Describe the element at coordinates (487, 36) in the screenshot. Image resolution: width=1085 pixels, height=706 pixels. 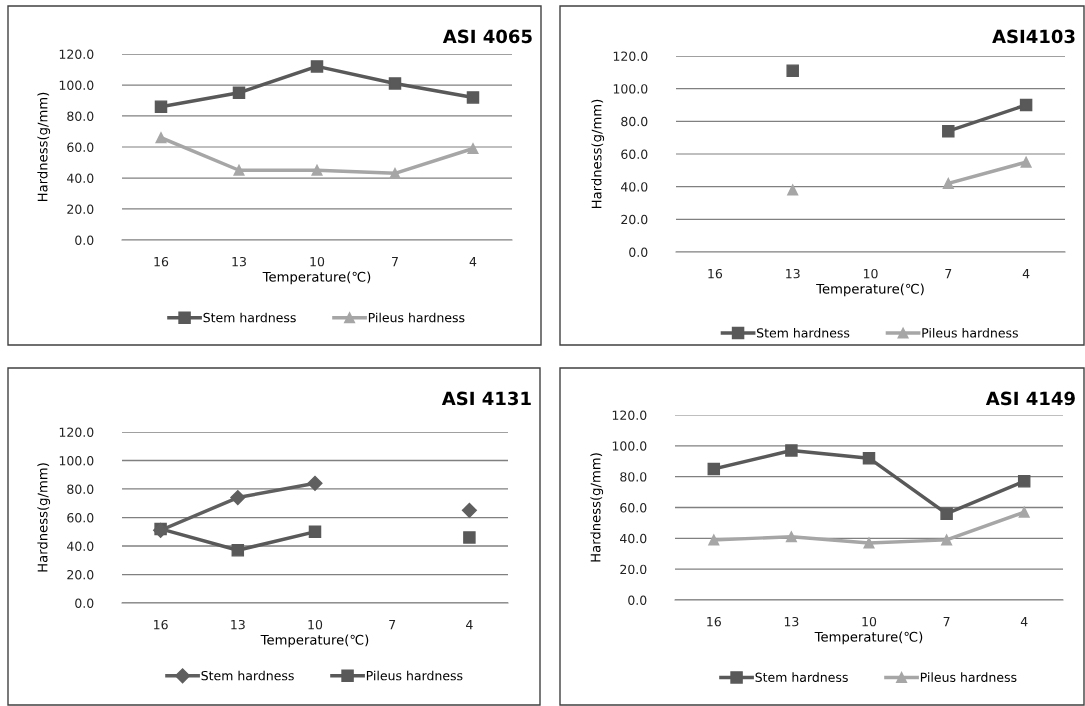
I see `chart-title: ASI 4065` at that location.